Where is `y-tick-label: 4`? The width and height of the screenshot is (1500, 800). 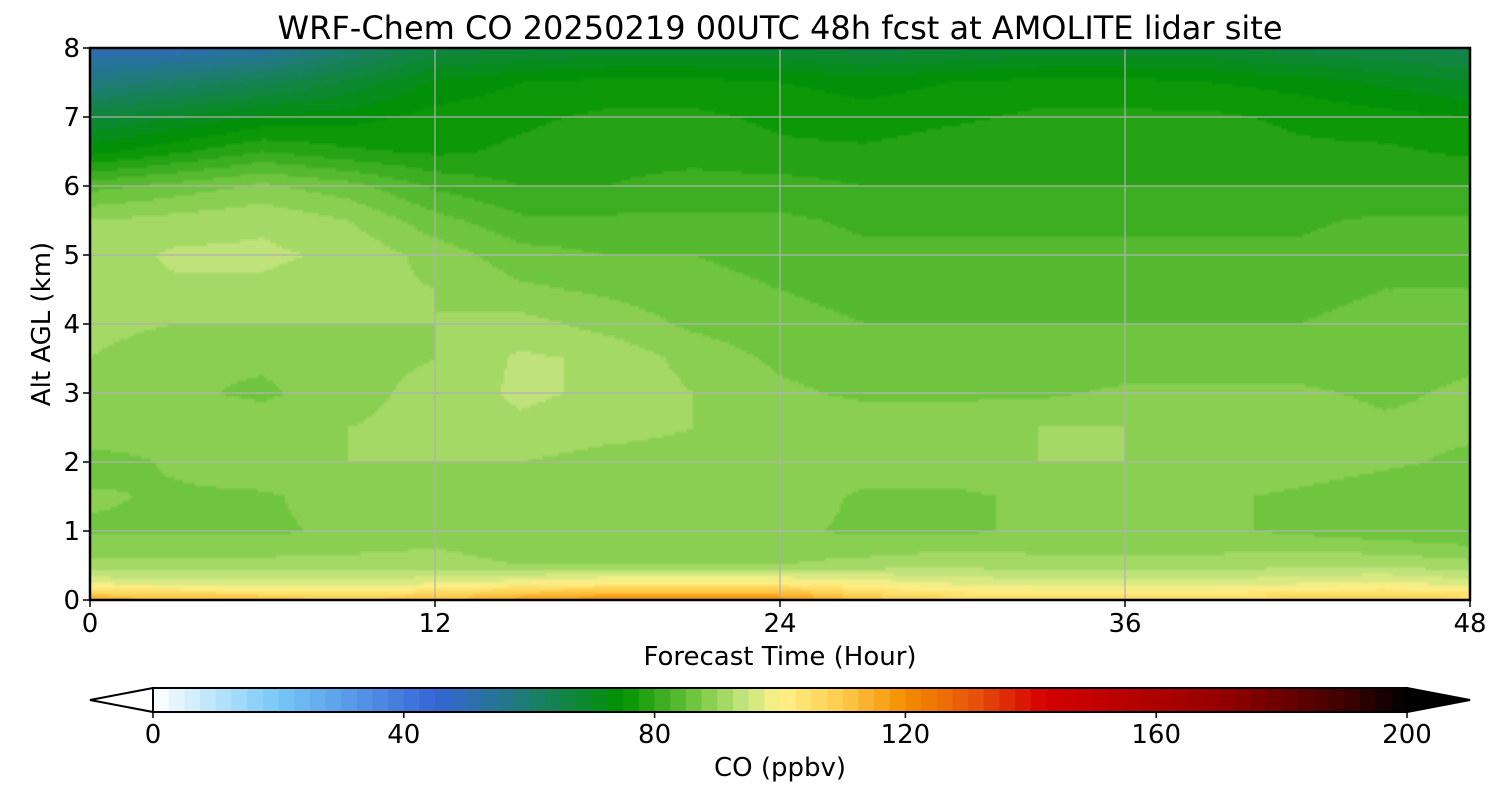 y-tick-label: 4 is located at coordinates (71, 325).